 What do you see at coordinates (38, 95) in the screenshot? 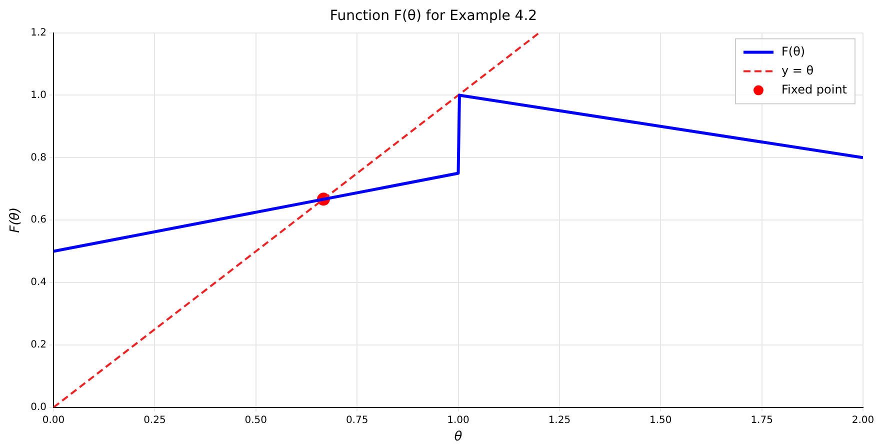
I see `y-tick-label: 1.0` at bounding box center [38, 95].